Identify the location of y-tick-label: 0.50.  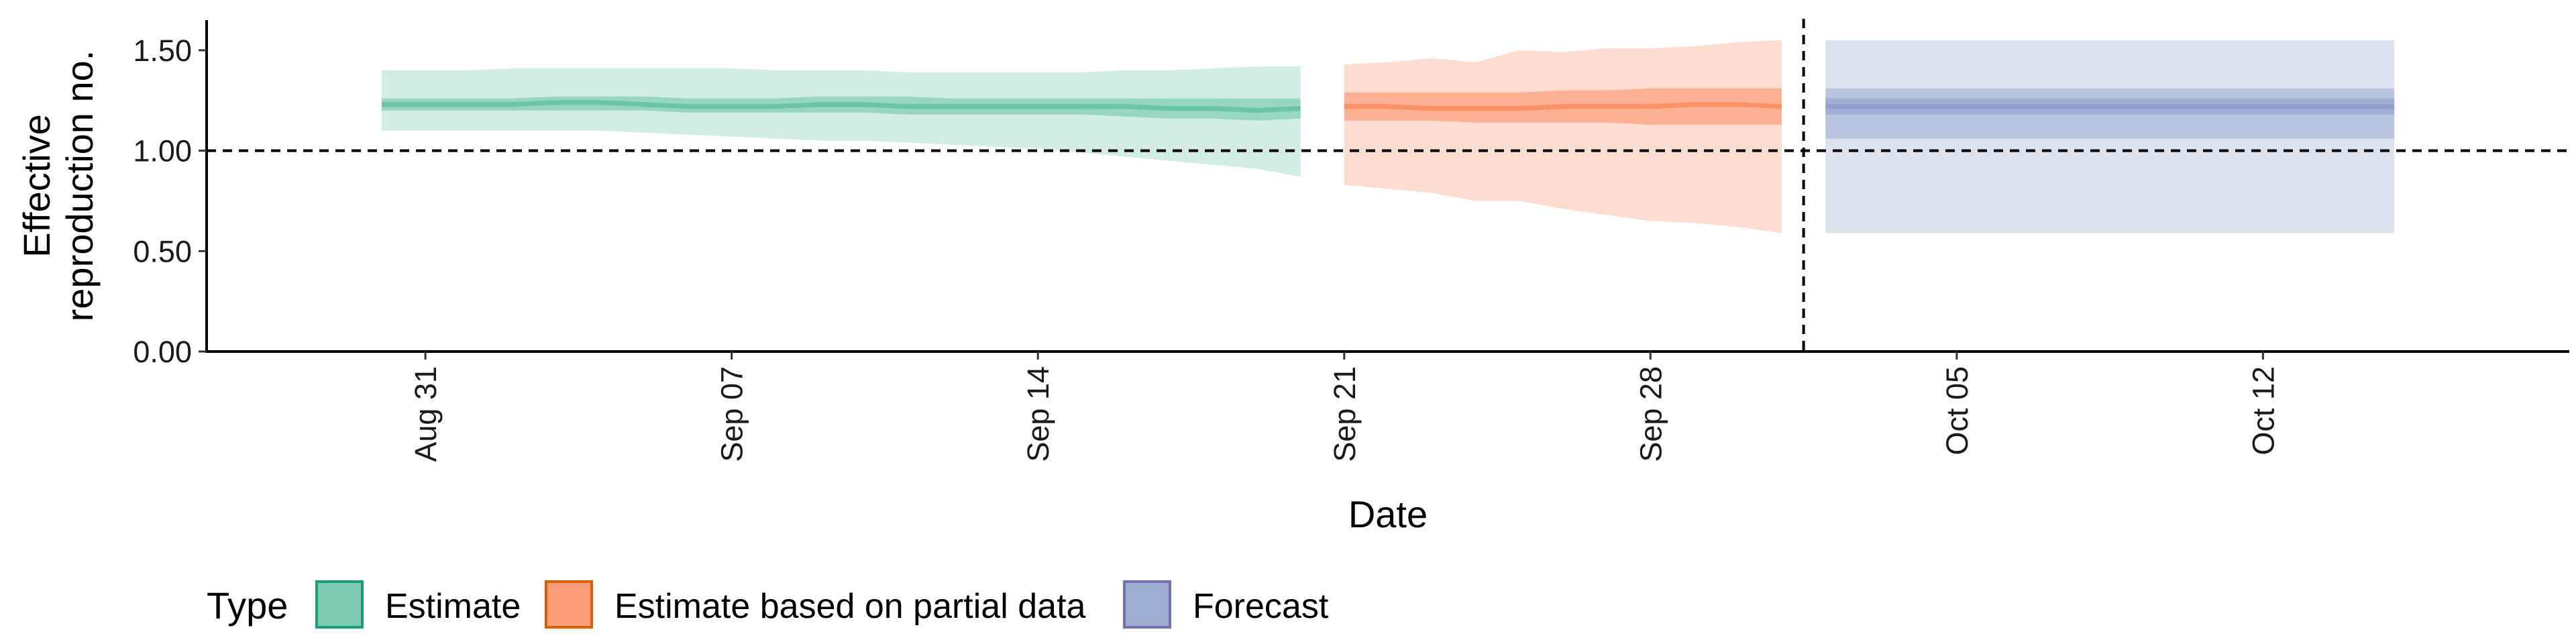
(162, 251).